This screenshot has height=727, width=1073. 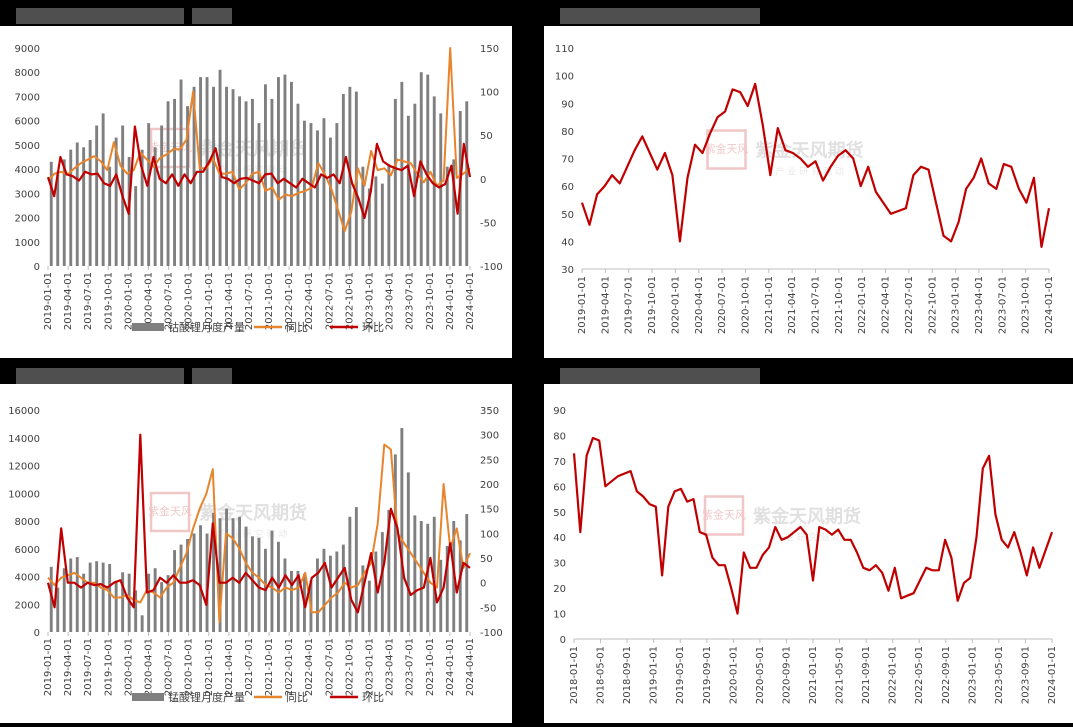 I want to click on chart-bl-ytick-right: 200, so click(x=489, y=485).